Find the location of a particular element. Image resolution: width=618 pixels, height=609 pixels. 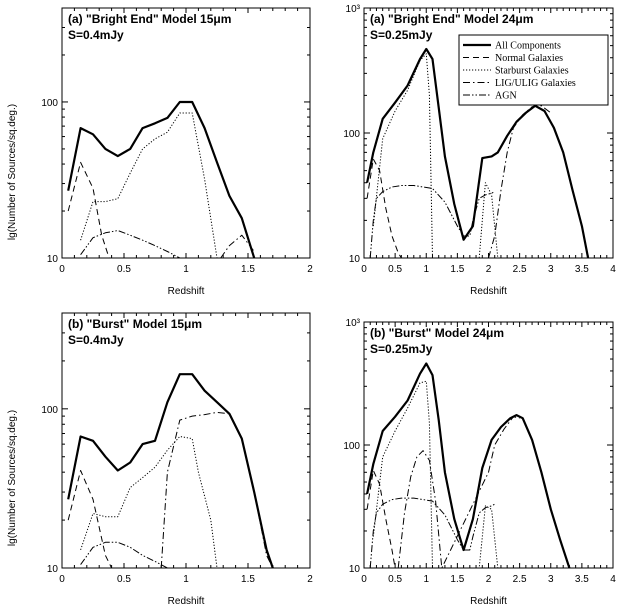

legend-label-lig-ulig-galaxies: LIG/ULIG Galaxies is located at coordinates (535, 83).